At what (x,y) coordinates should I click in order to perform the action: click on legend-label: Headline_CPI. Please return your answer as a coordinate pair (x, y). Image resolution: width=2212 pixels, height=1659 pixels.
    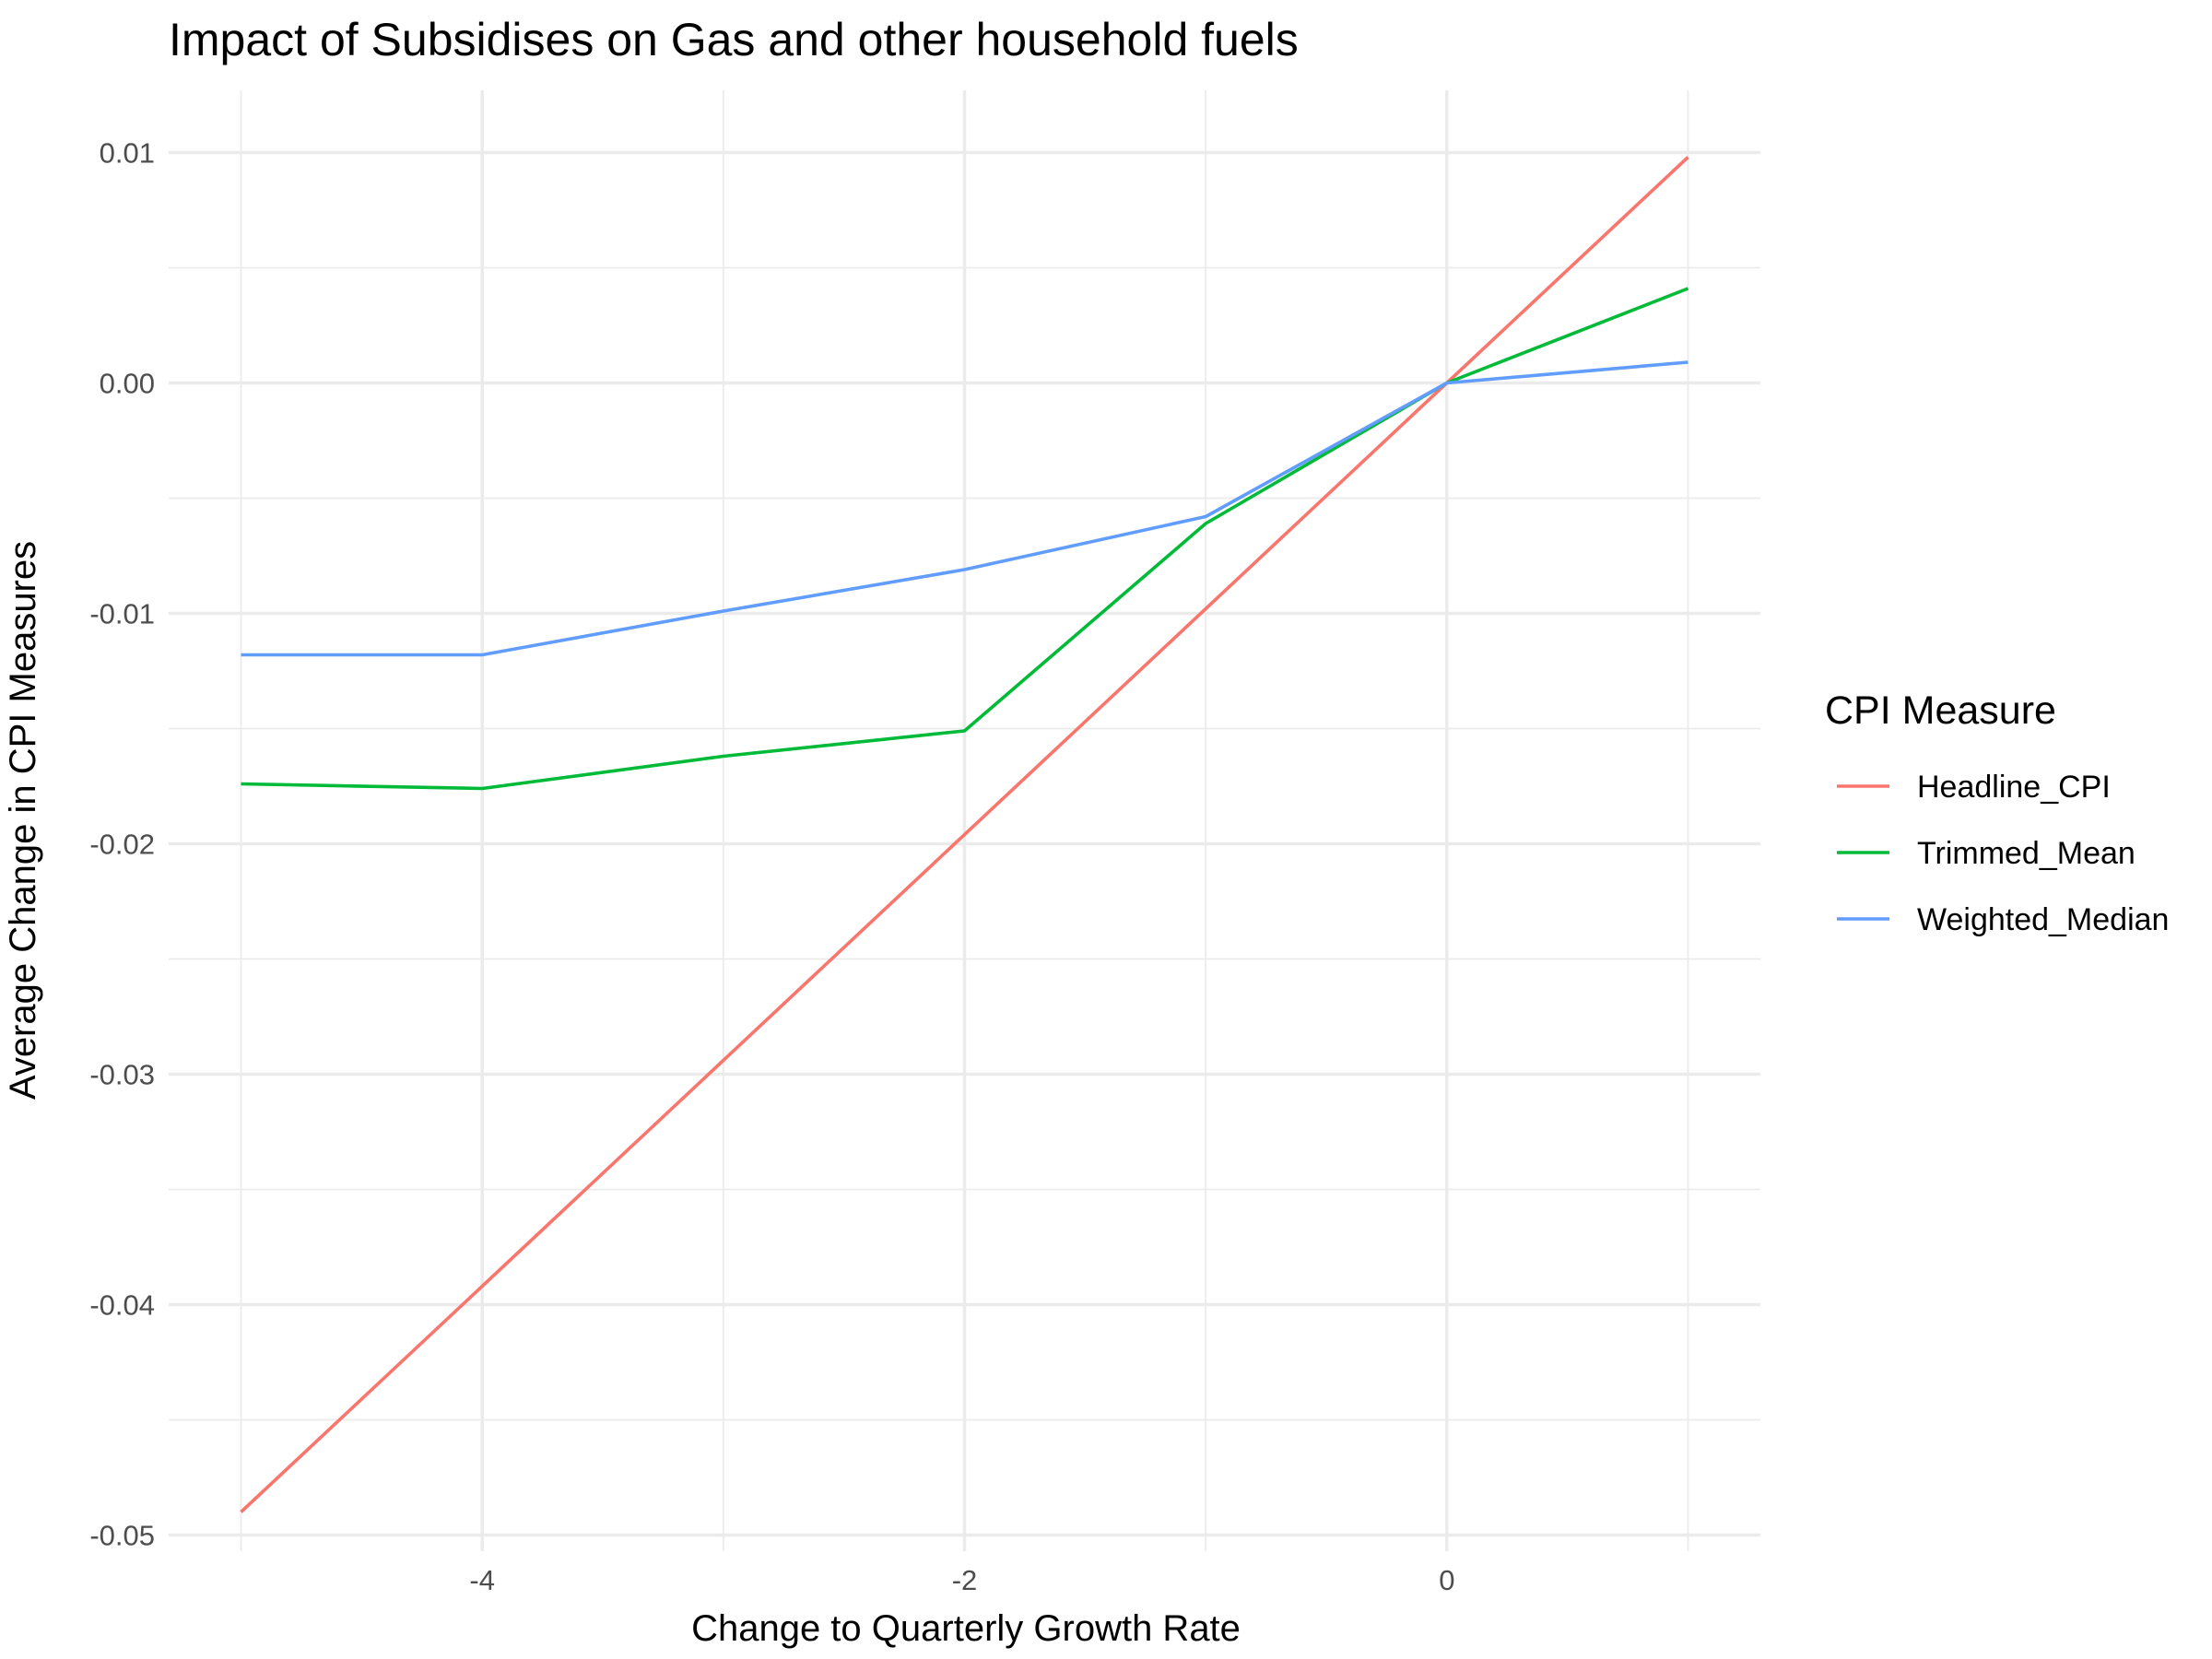
    Looking at the image, I should click on (2014, 787).